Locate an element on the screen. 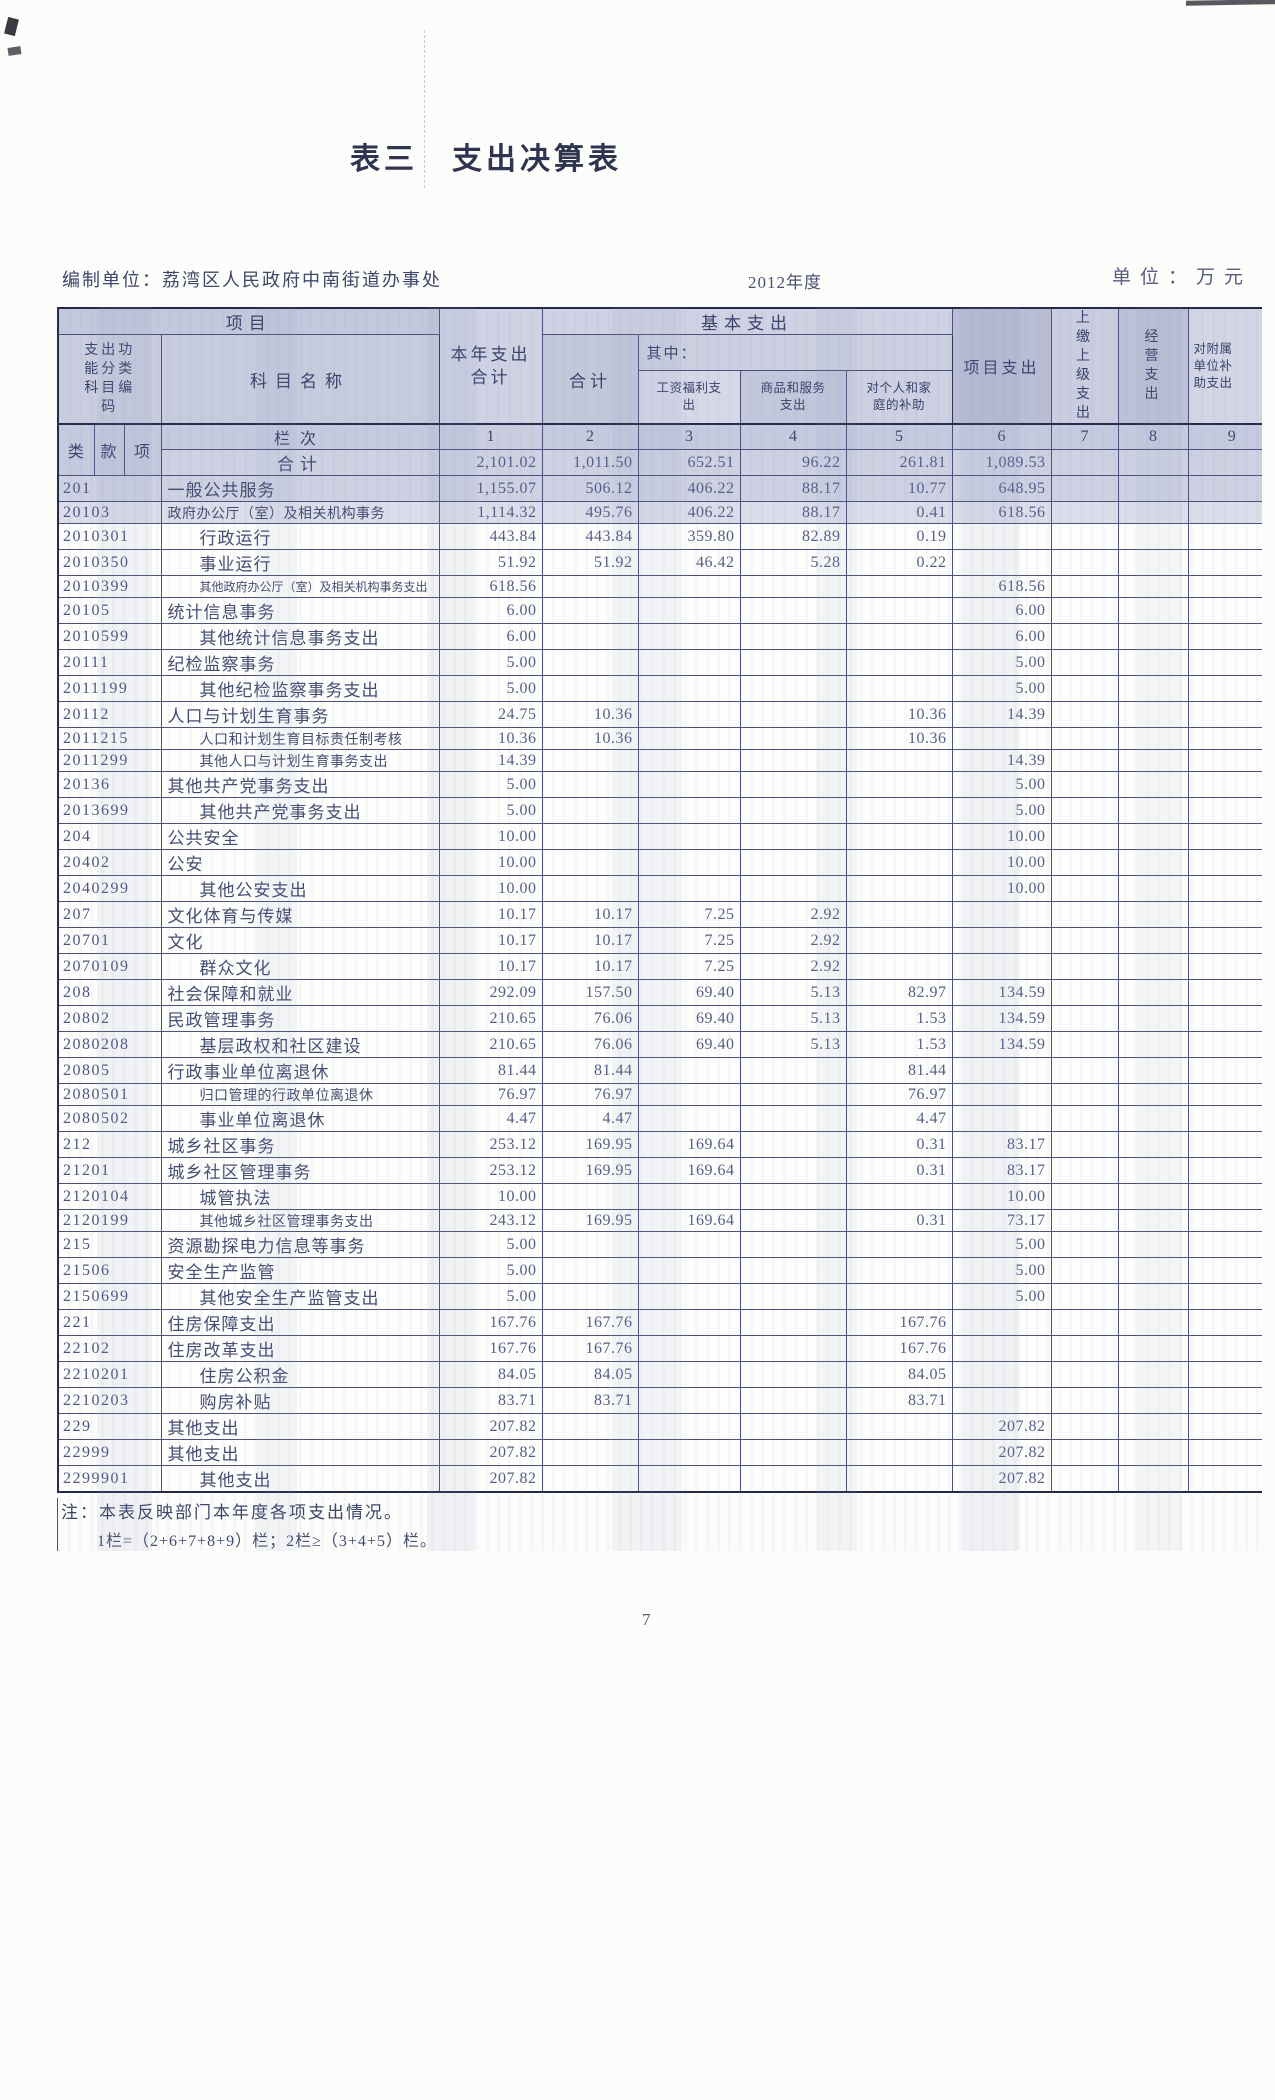 The image size is (1275, 2100). header-basic: 基本支出 is located at coordinates (747, 321).